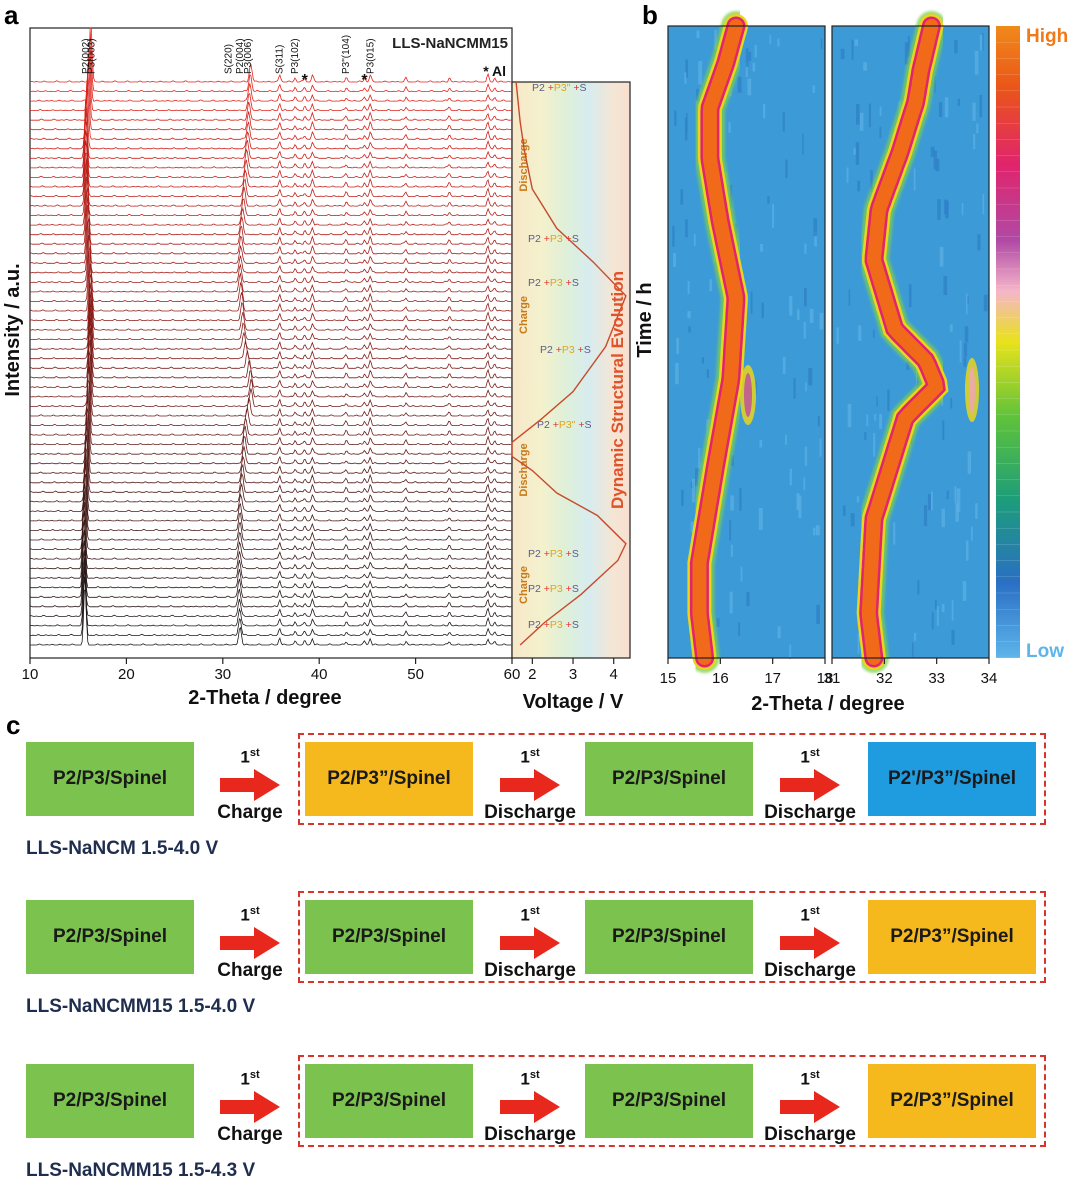  What do you see at coordinates (254, 911) in the screenshot?
I see `step-ordinal-suffix: st` at bounding box center [254, 911].